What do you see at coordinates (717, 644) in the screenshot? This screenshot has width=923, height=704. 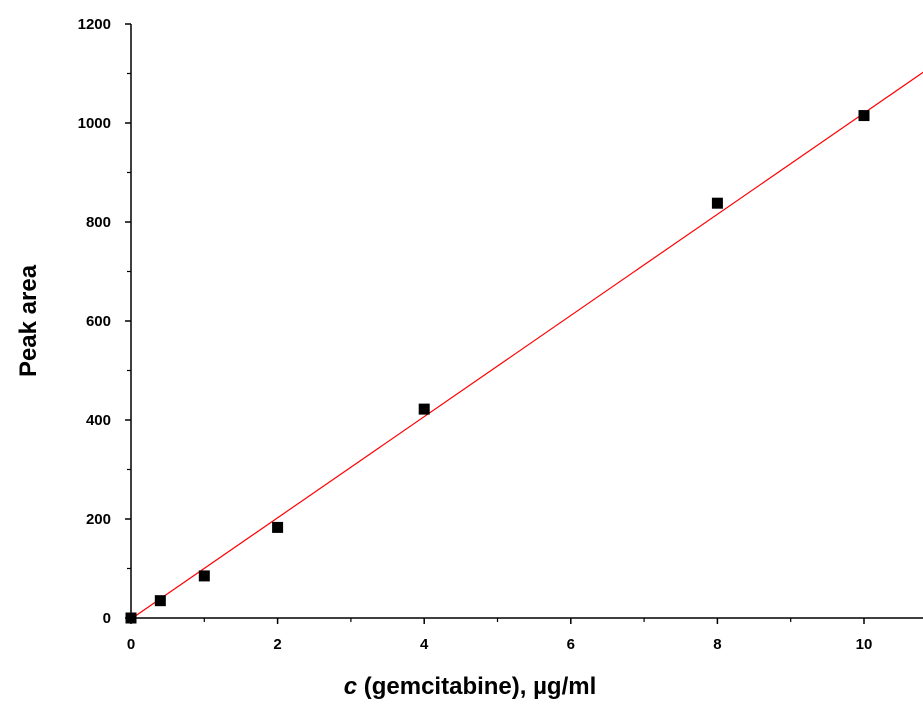 I see `x-tick-label: 8` at bounding box center [717, 644].